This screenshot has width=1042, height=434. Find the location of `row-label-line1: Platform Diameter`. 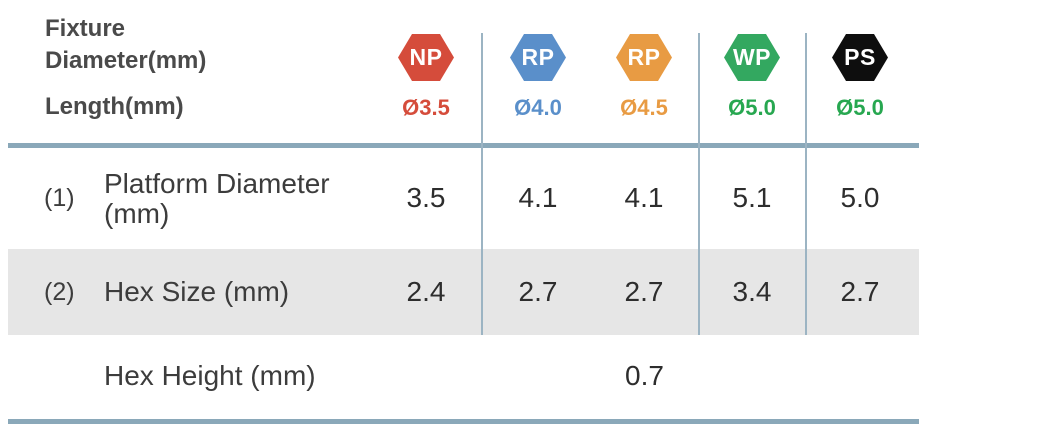

row-label-line1: Platform Diameter is located at coordinates (217, 183).